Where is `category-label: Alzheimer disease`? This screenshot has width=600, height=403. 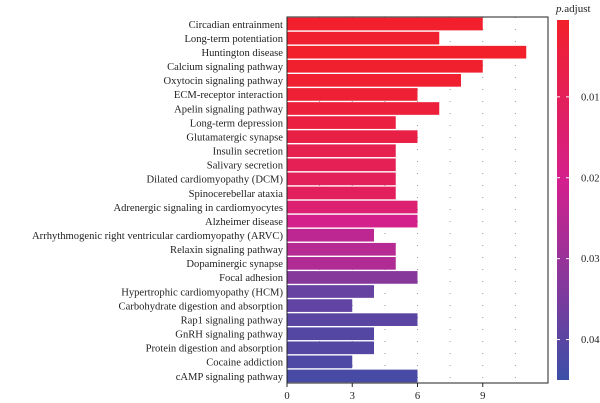 category-label: Alzheimer disease is located at coordinates (244, 222).